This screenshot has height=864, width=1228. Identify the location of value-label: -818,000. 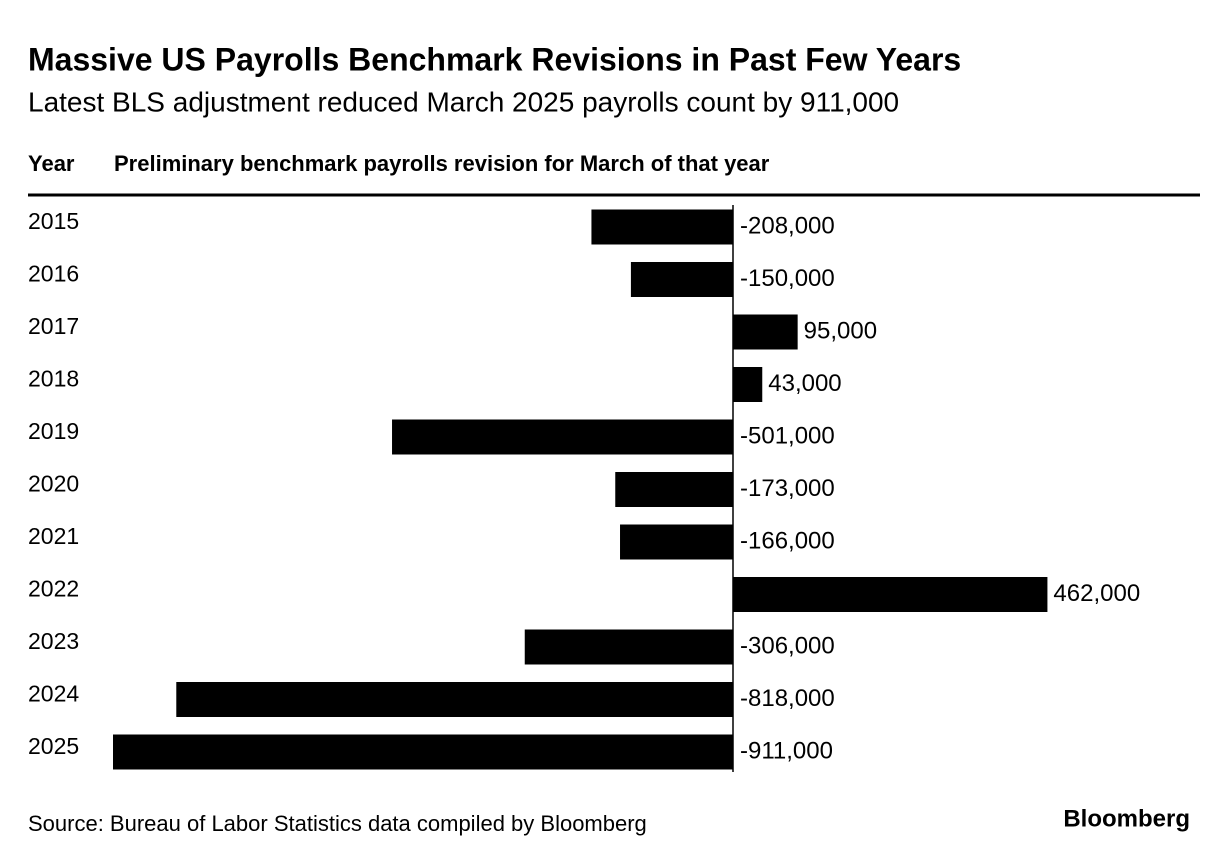
(787, 698).